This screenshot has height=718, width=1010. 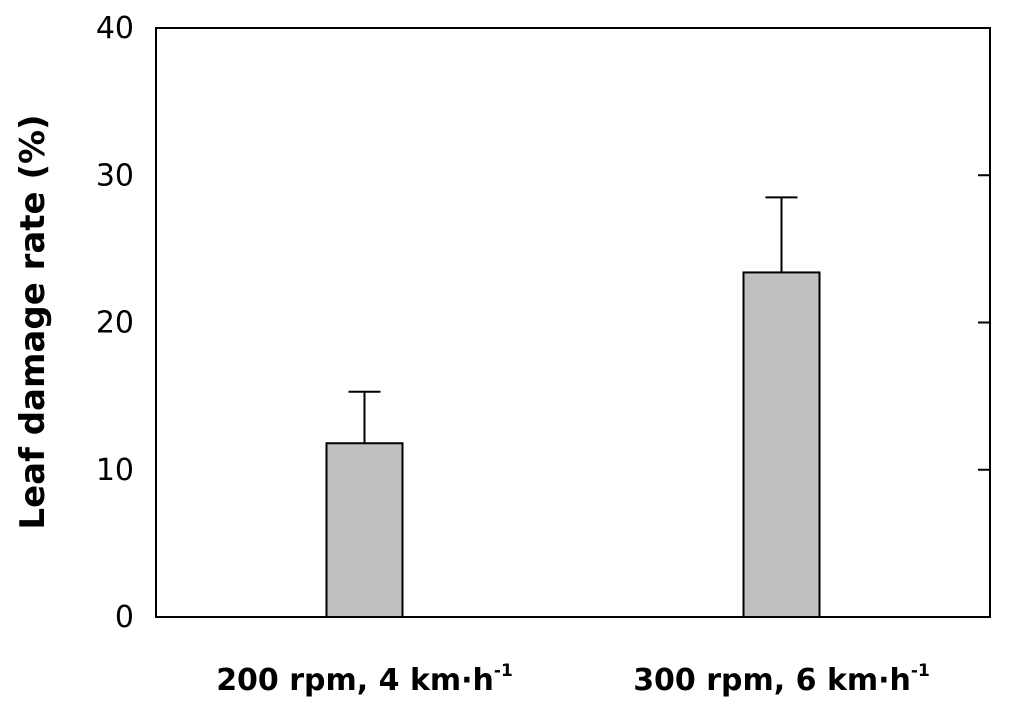 I want to click on ticks-layer, so click(x=984, y=322).